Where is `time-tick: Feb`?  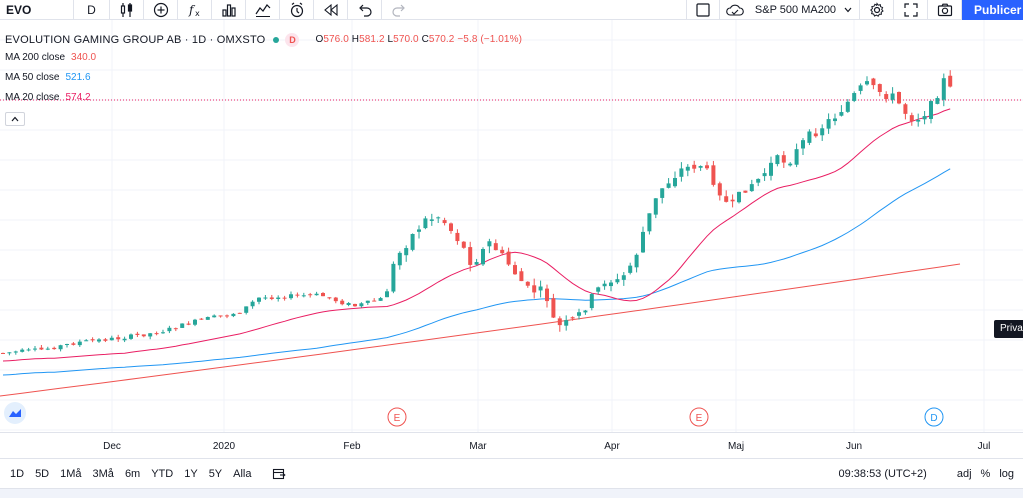
time-tick: Feb is located at coordinates (352, 446).